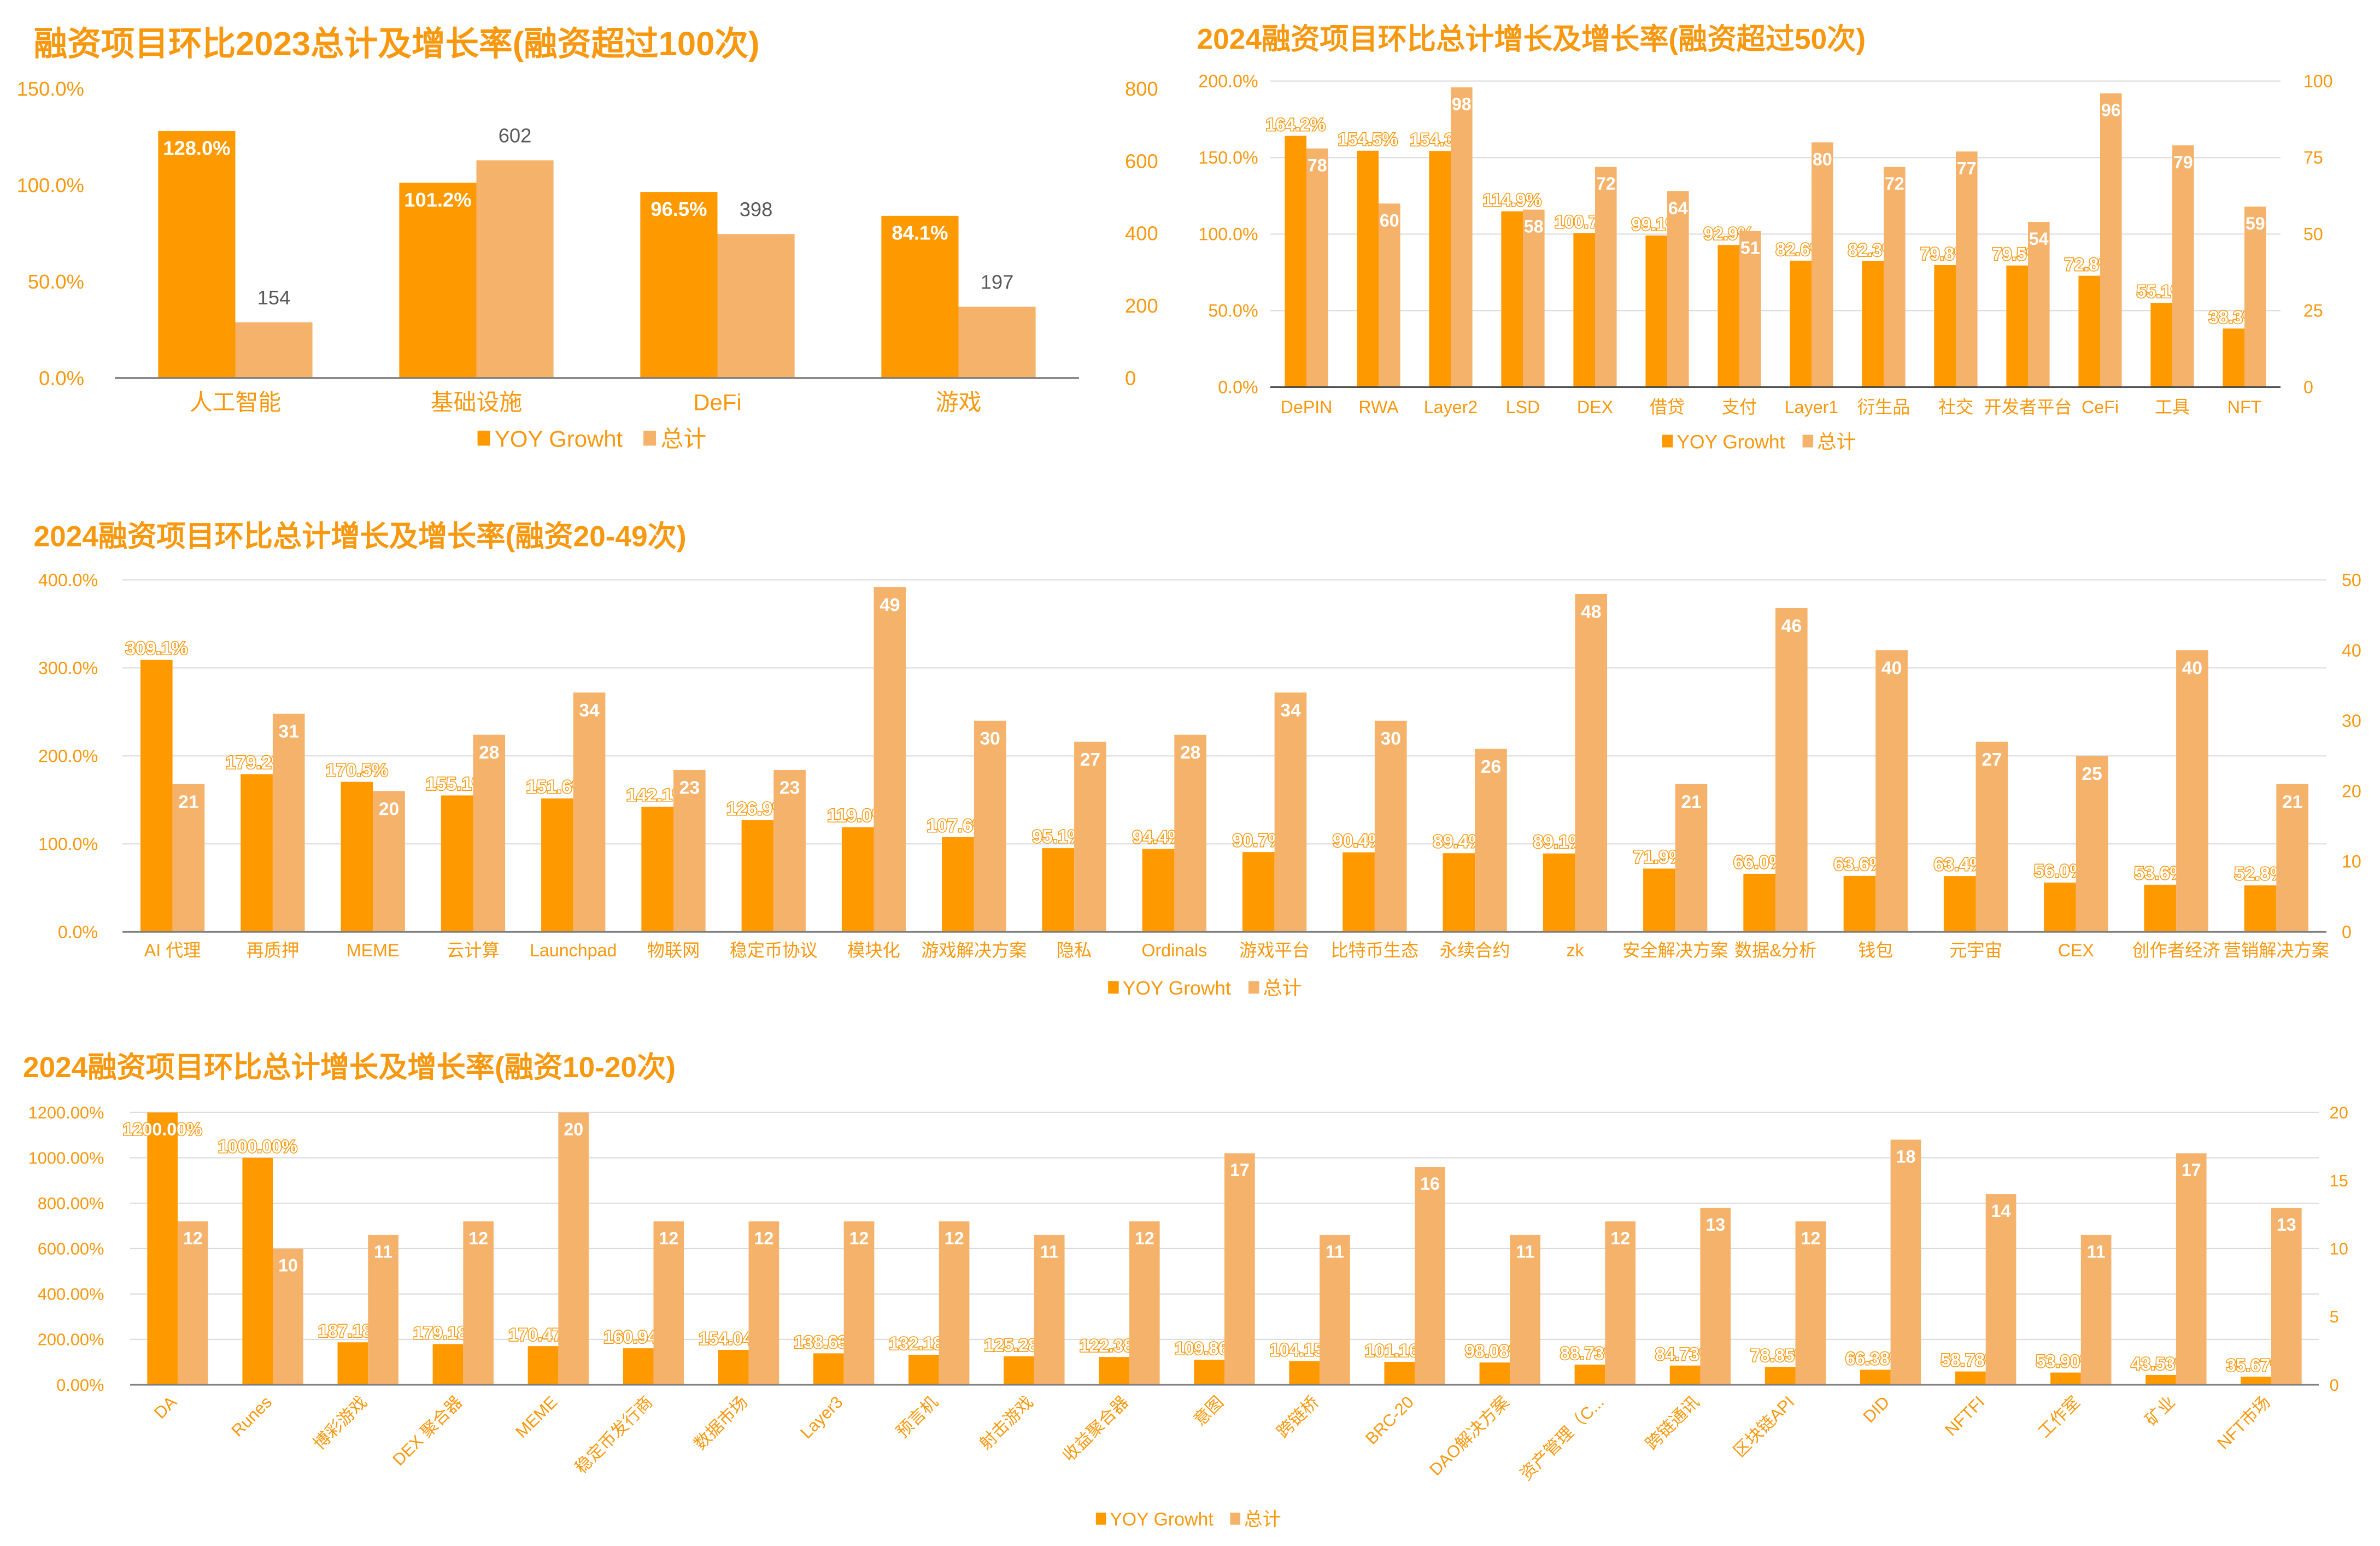  What do you see at coordinates (1141, 233) in the screenshot?
I see `y2-tick-label: 400` at bounding box center [1141, 233].